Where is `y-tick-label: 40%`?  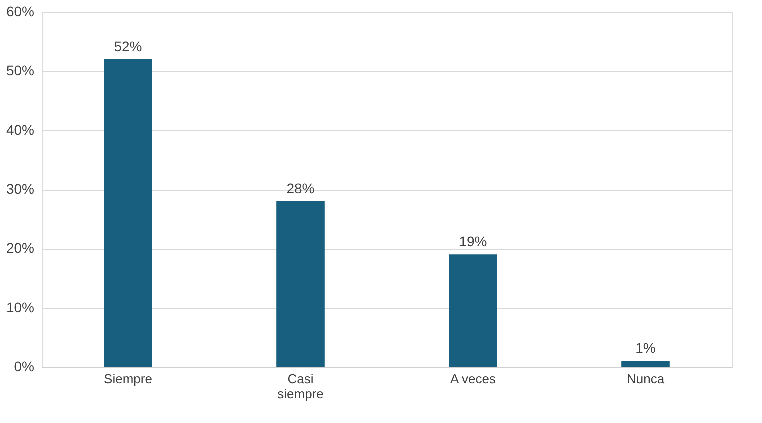 y-tick-label: 40% is located at coordinates (20, 130).